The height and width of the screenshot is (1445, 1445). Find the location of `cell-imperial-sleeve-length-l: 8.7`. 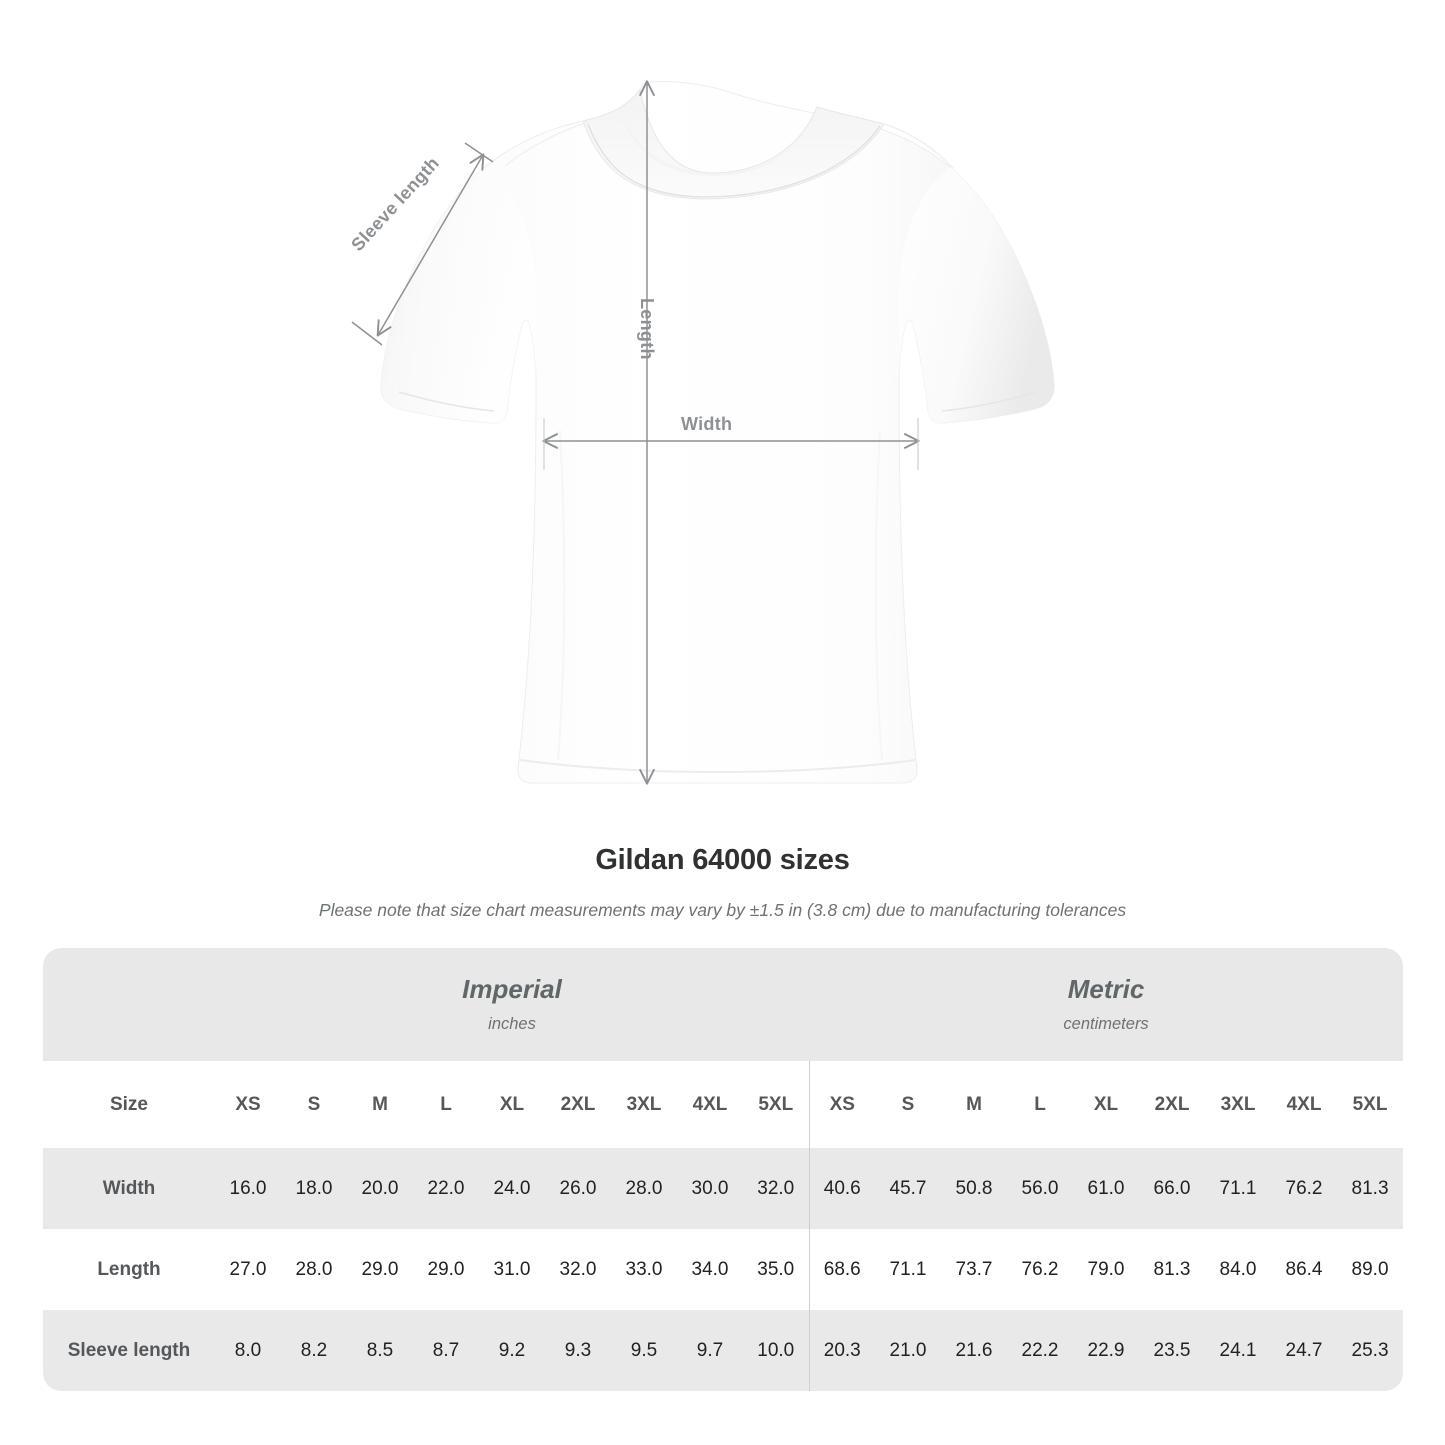

cell-imperial-sleeve-length-l: 8.7 is located at coordinates (446, 1350).